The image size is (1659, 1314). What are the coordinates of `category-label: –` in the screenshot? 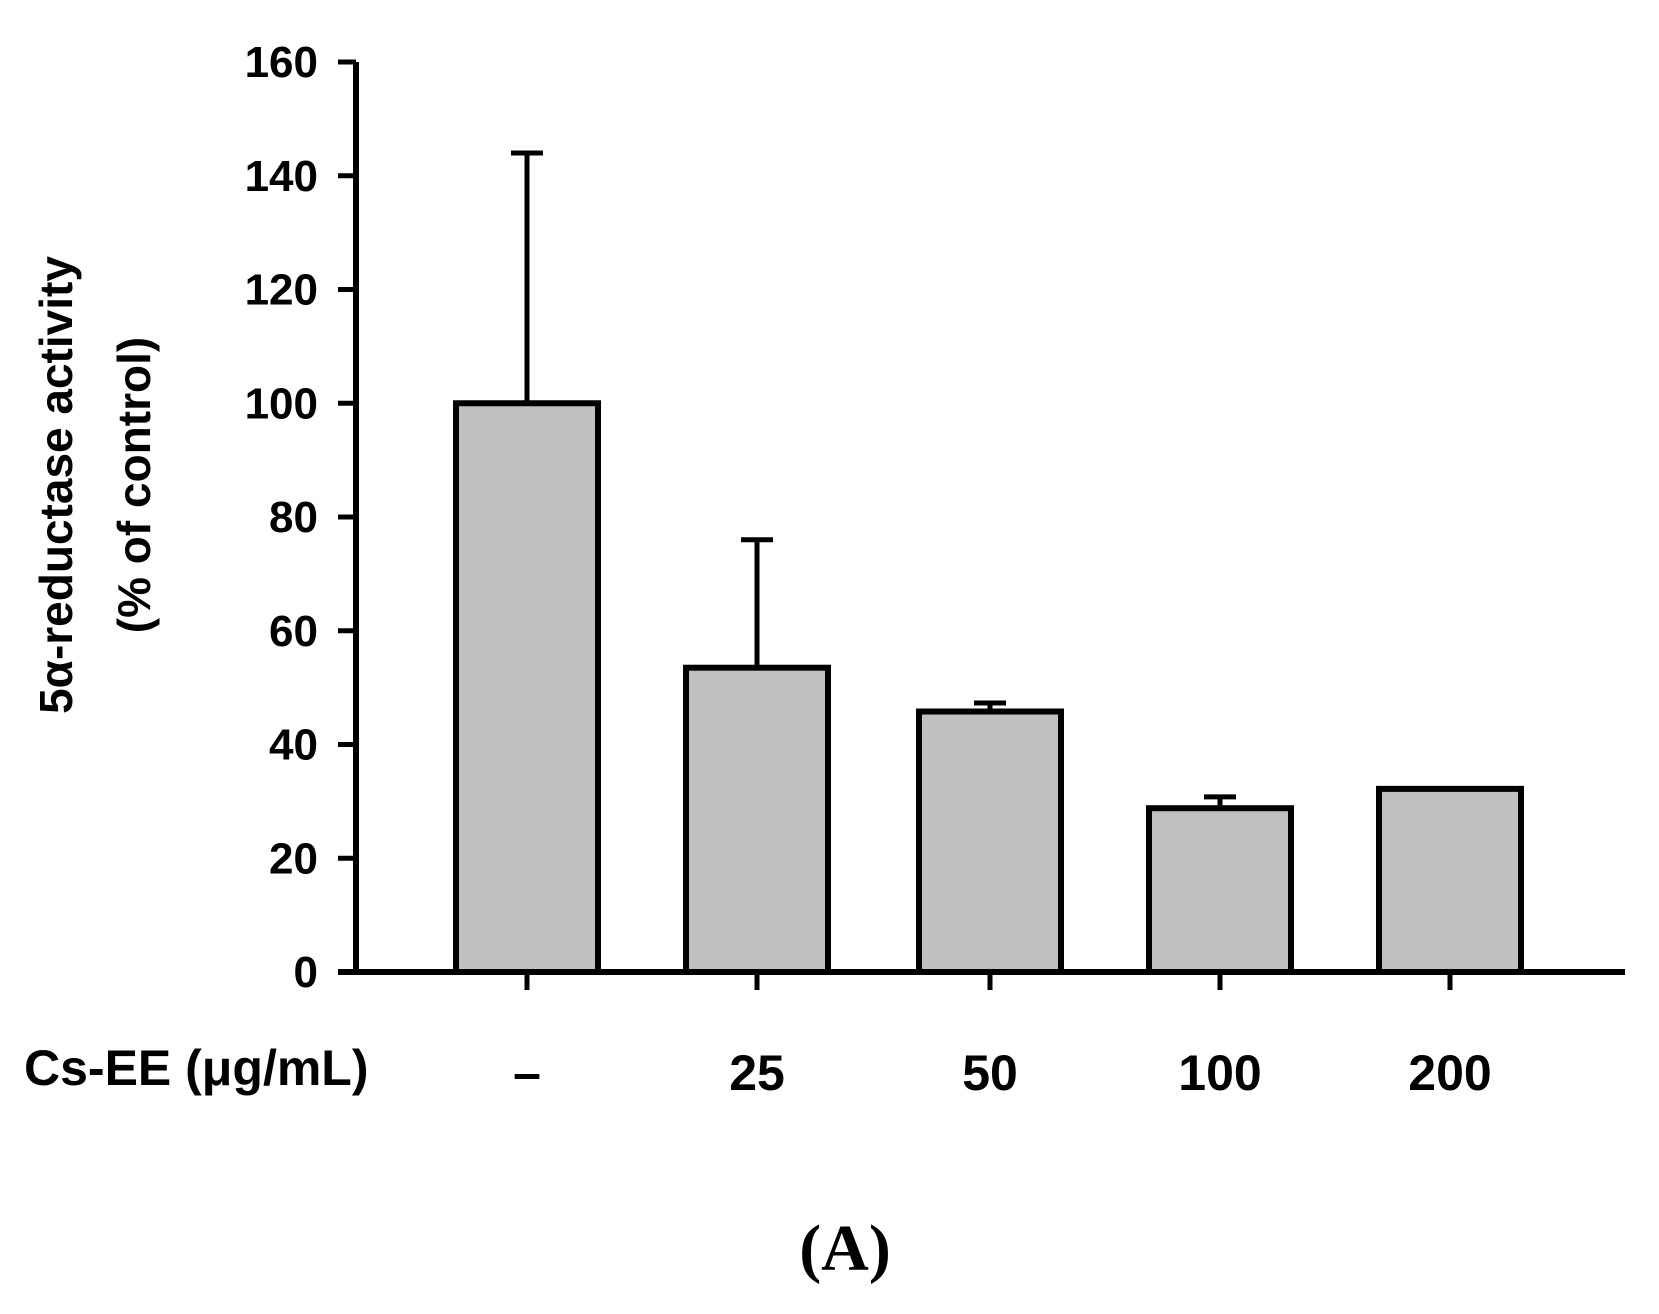 It's located at (527, 1073).